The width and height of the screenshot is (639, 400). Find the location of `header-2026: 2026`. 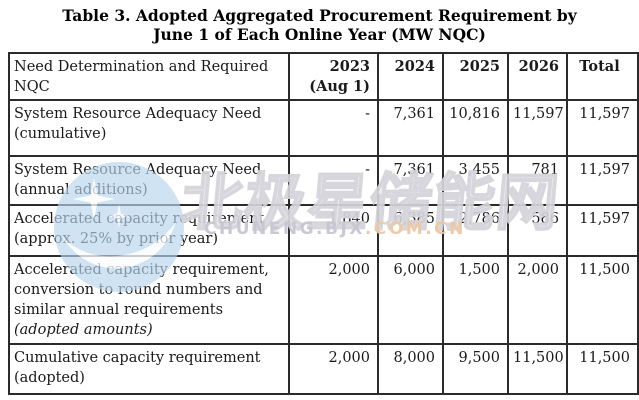

header-2026: 2026 is located at coordinates (537, 76).